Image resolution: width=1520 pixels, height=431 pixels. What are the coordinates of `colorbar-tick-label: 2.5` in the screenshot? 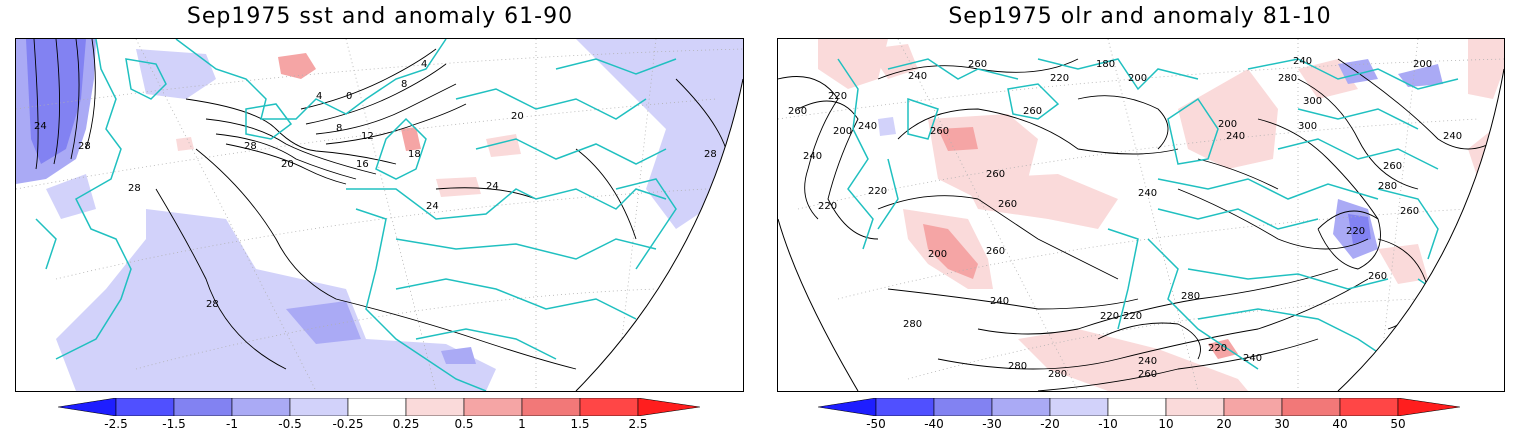 It's located at (638, 424).